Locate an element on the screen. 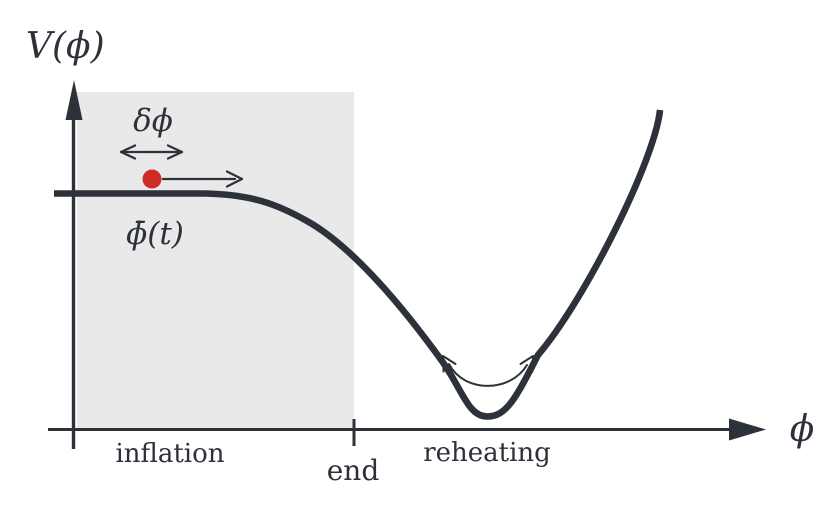  background-field-label: ϕ̄(t) is located at coordinates (155, 234).